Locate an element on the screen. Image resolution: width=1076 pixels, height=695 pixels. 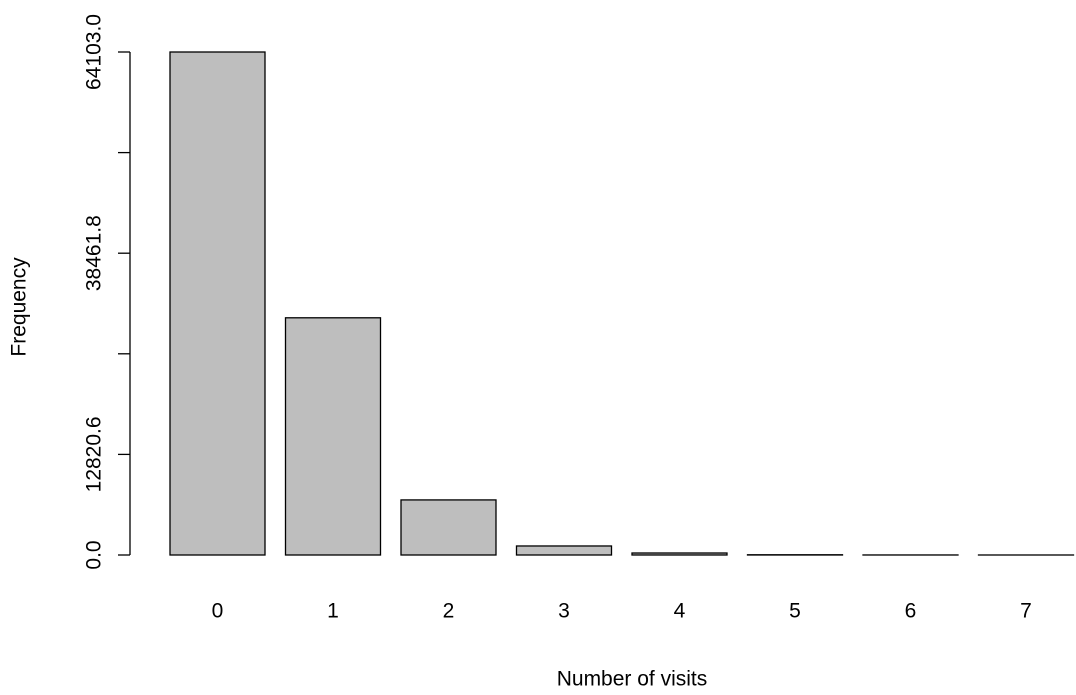
x-tick-label: 1 is located at coordinates (333, 611).